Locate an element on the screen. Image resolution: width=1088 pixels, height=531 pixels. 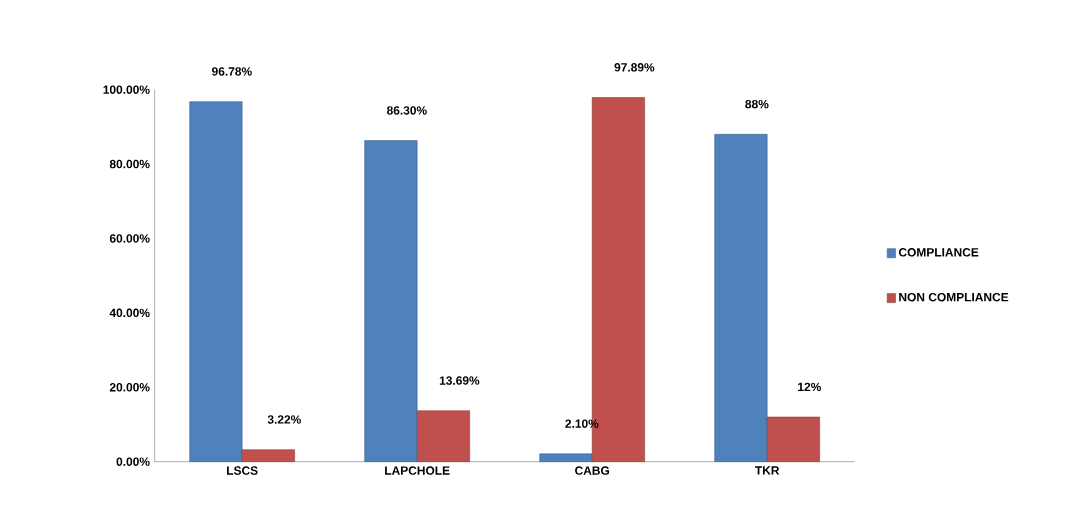
y-tick-label: 20.00% is located at coordinates (129, 387).